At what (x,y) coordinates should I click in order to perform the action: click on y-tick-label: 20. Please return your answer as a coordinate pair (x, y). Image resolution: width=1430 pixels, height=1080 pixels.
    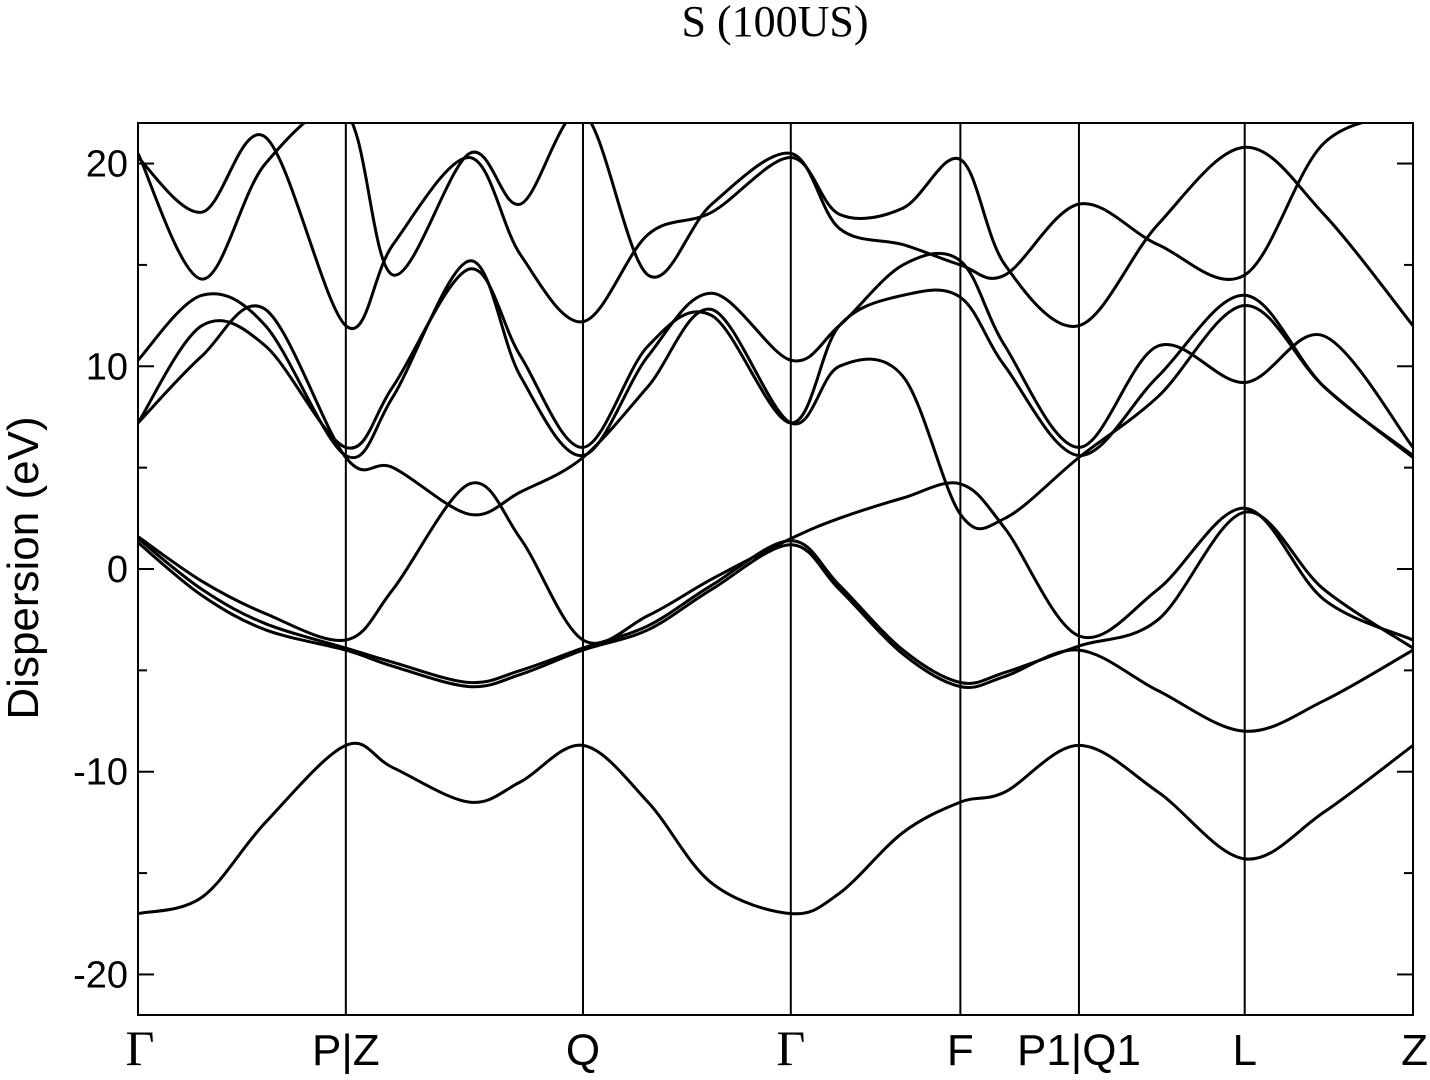
    Looking at the image, I should click on (107, 165).